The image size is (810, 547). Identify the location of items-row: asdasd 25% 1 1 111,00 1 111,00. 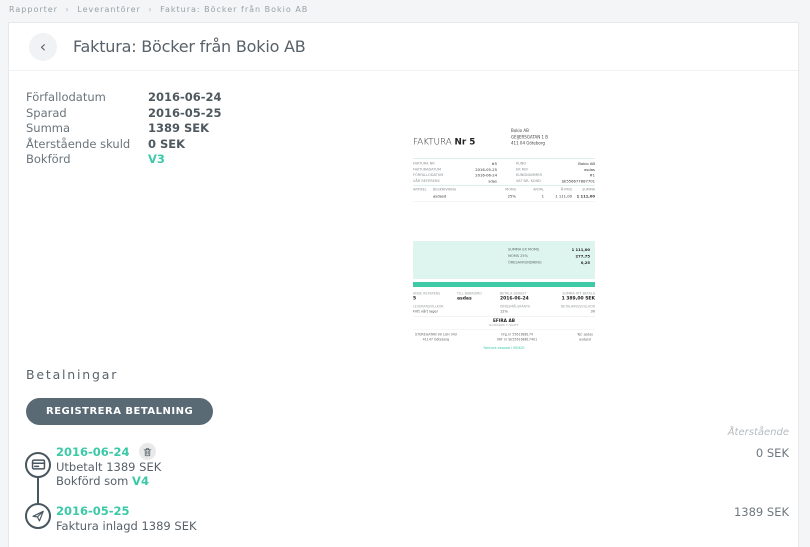
(504, 197).